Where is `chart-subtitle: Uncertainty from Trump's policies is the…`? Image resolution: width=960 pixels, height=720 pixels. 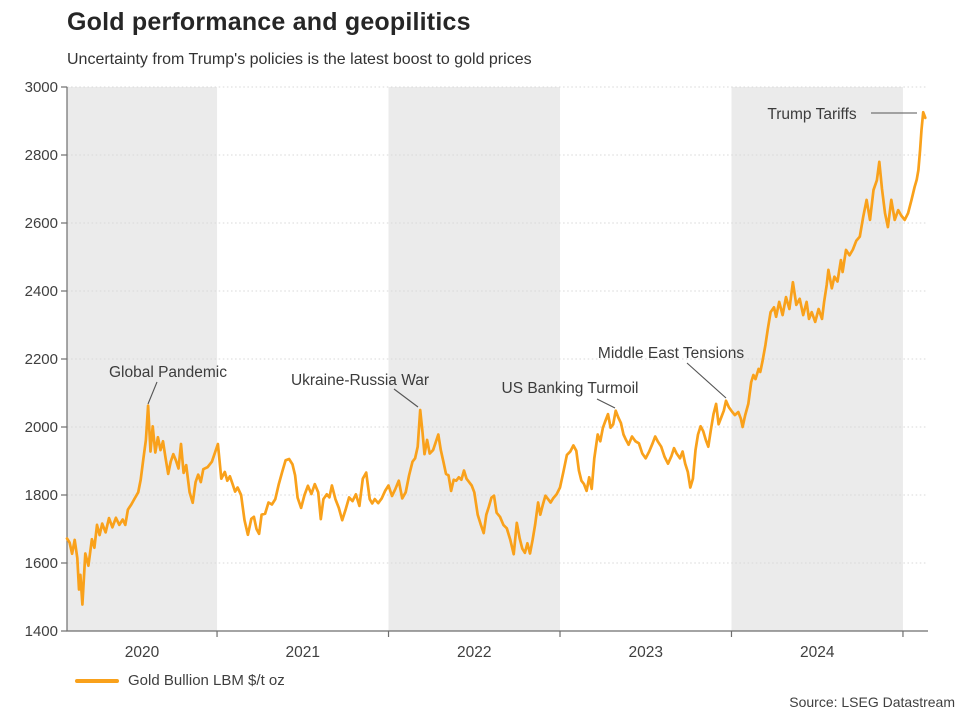 chart-subtitle: Uncertainty from Trump's policies is the… is located at coordinates (299, 59).